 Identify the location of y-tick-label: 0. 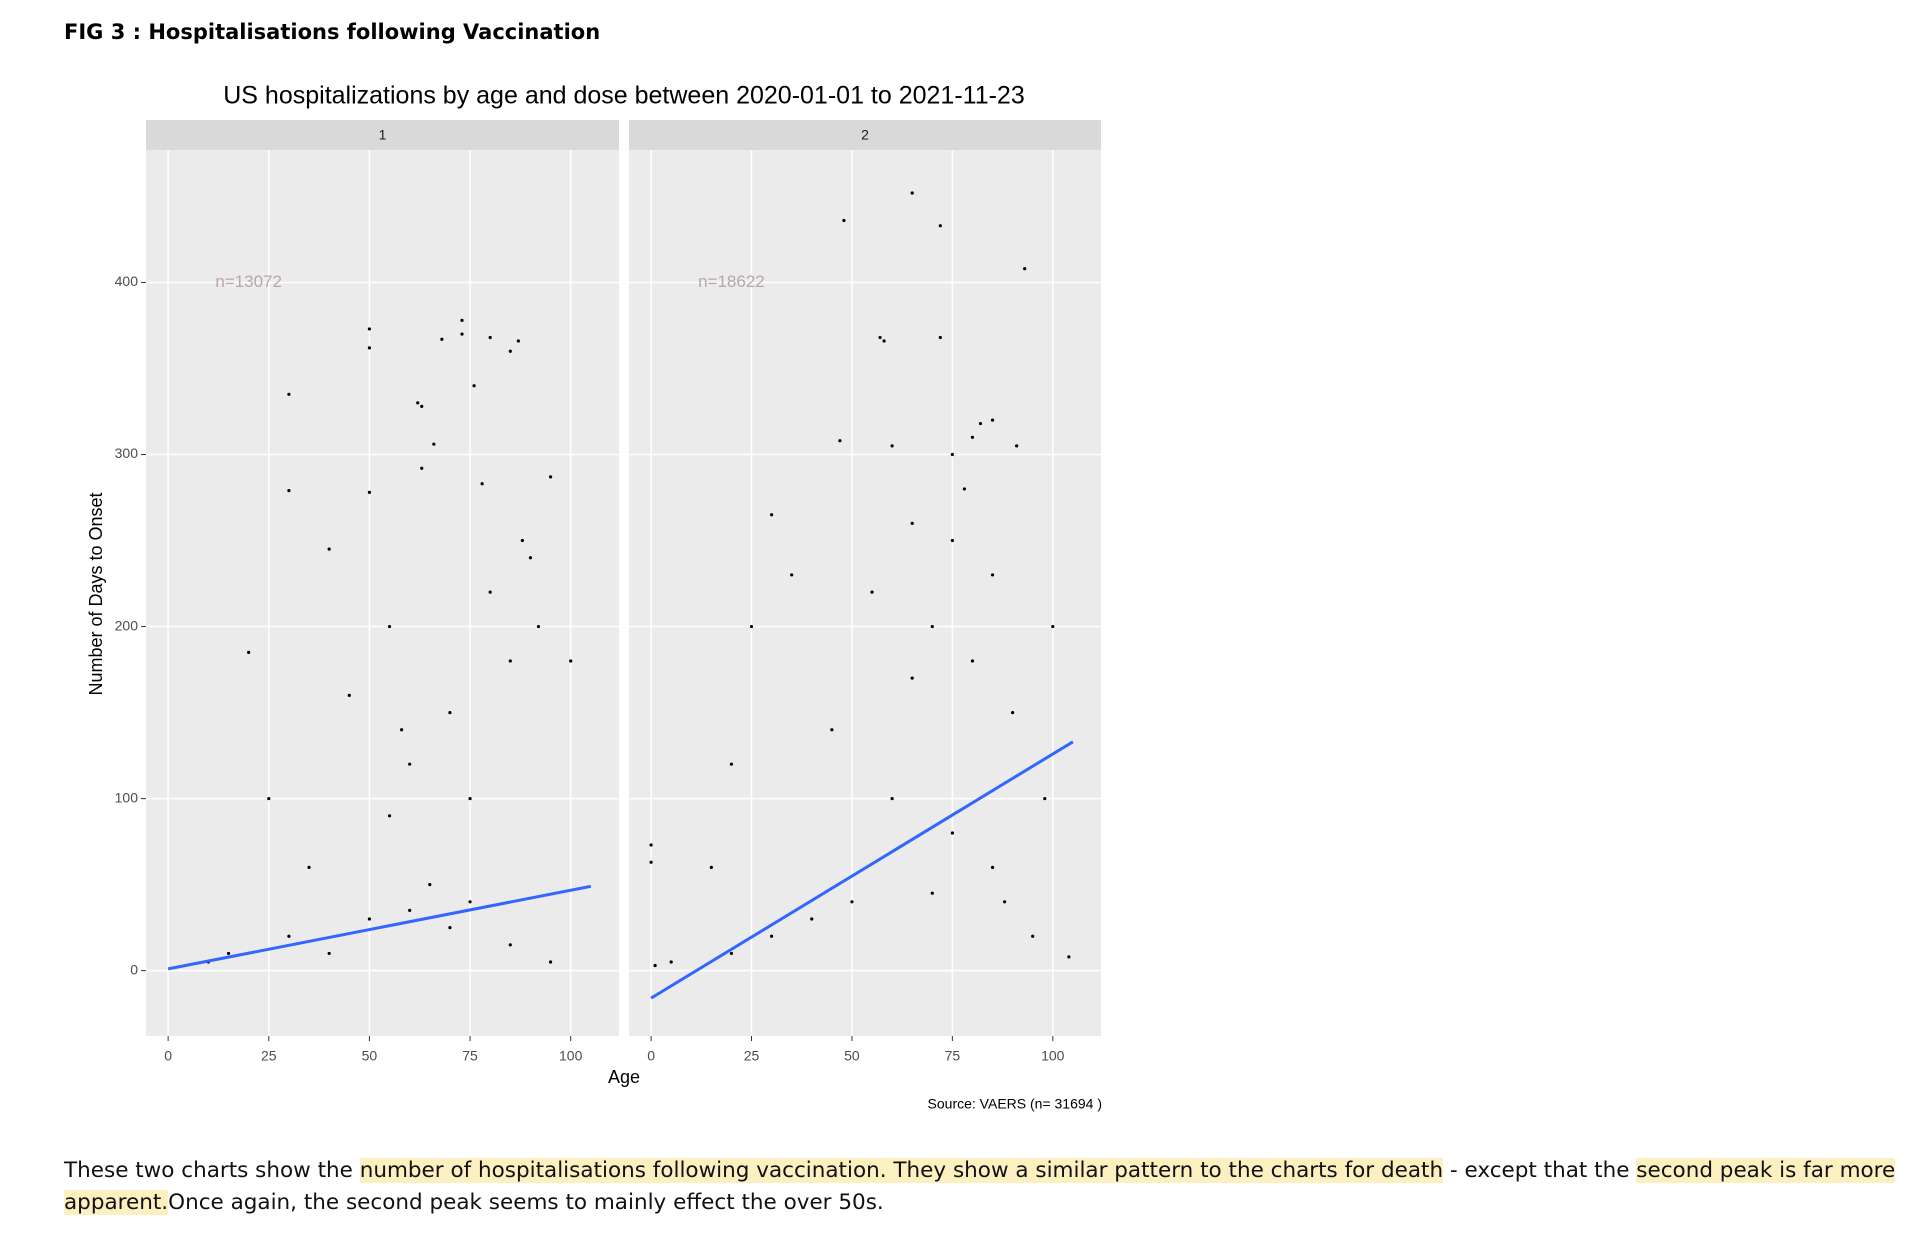
(134, 969).